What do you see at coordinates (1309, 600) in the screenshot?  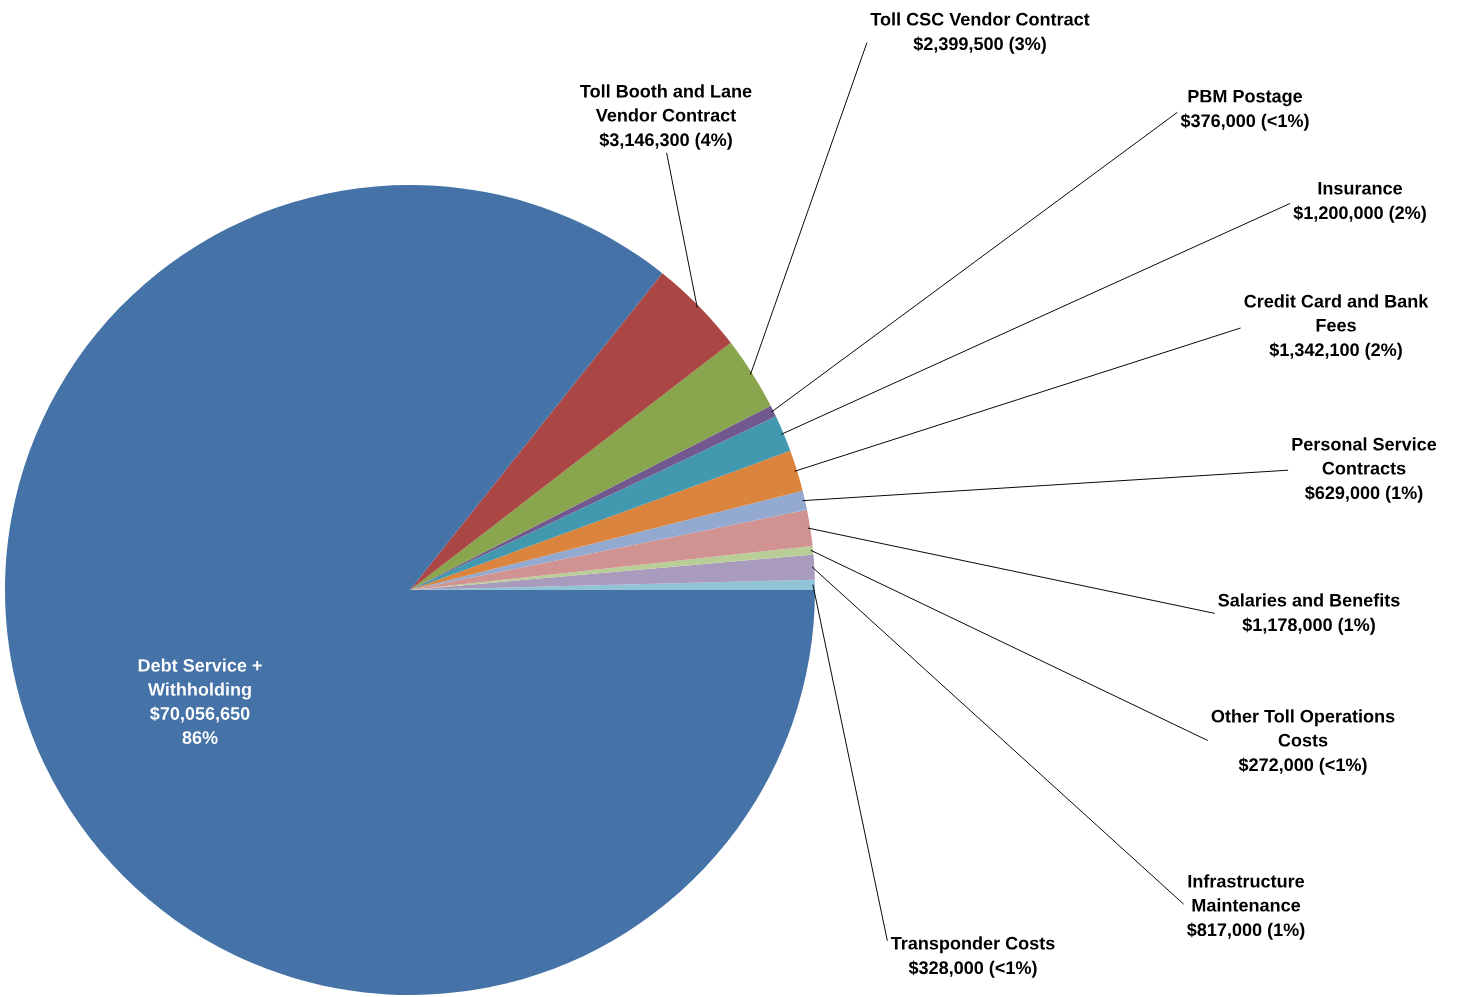 I see `slice-label: Salaries and Benefits` at bounding box center [1309, 600].